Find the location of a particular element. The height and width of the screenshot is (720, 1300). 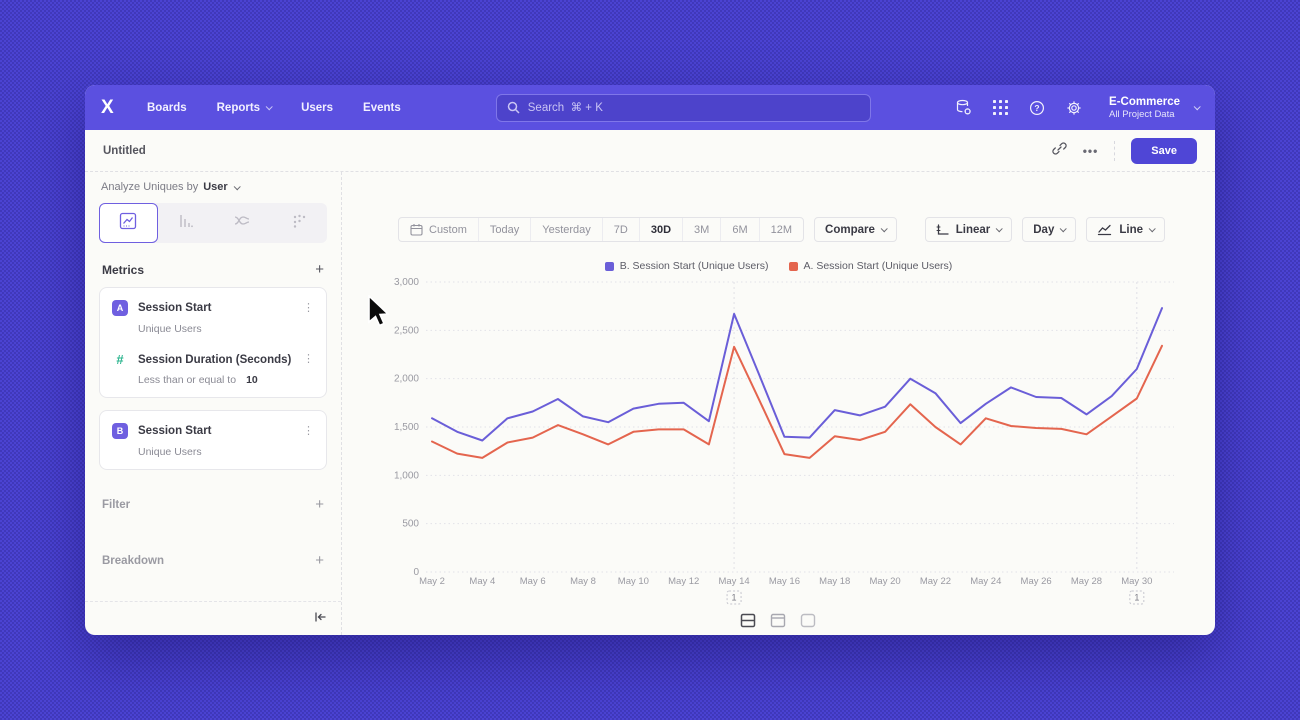

calendar-icon is located at coordinates (416, 229).